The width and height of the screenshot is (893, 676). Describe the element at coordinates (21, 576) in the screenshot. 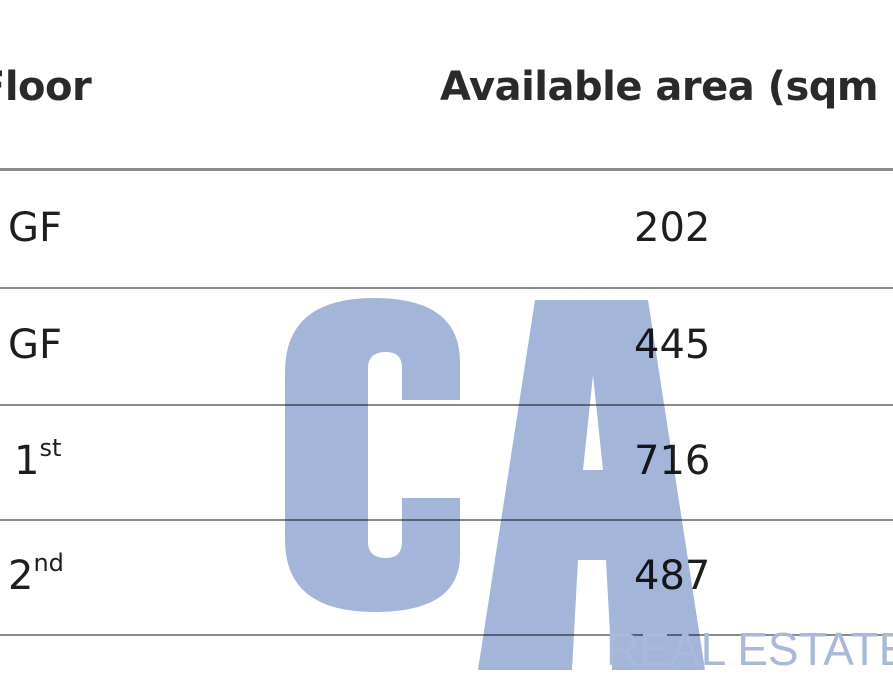

I see `floor-value: 2` at that location.